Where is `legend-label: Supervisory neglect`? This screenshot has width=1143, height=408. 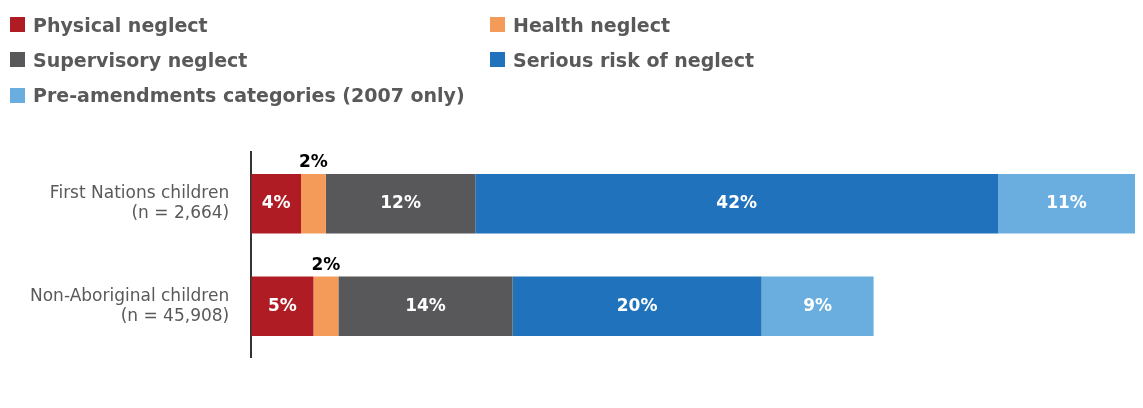 legend-label: Supervisory neglect is located at coordinates (140, 59).